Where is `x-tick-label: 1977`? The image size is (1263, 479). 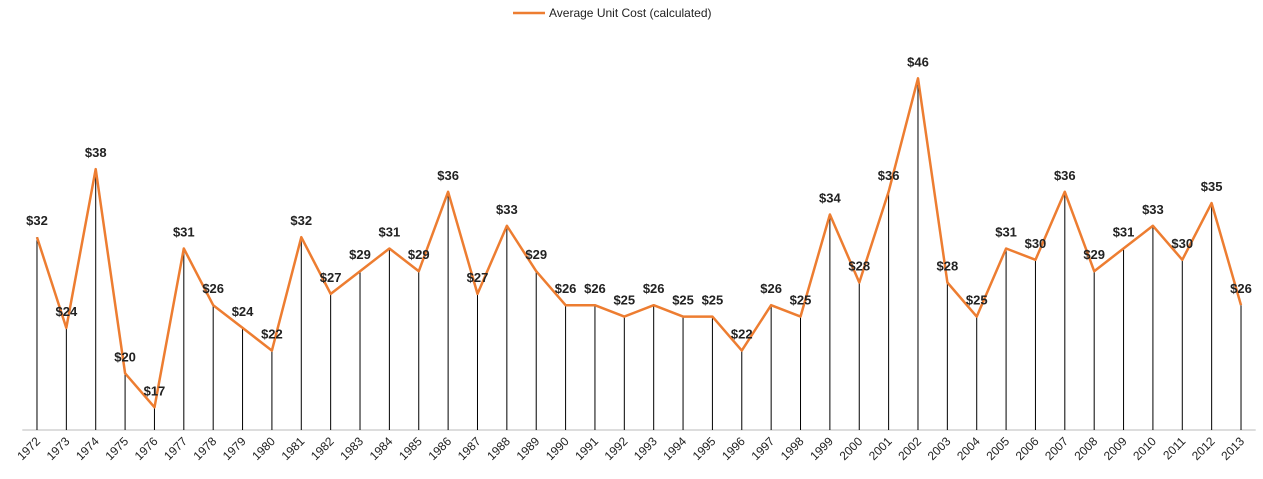 x-tick-label: 1977 is located at coordinates (175, 448).